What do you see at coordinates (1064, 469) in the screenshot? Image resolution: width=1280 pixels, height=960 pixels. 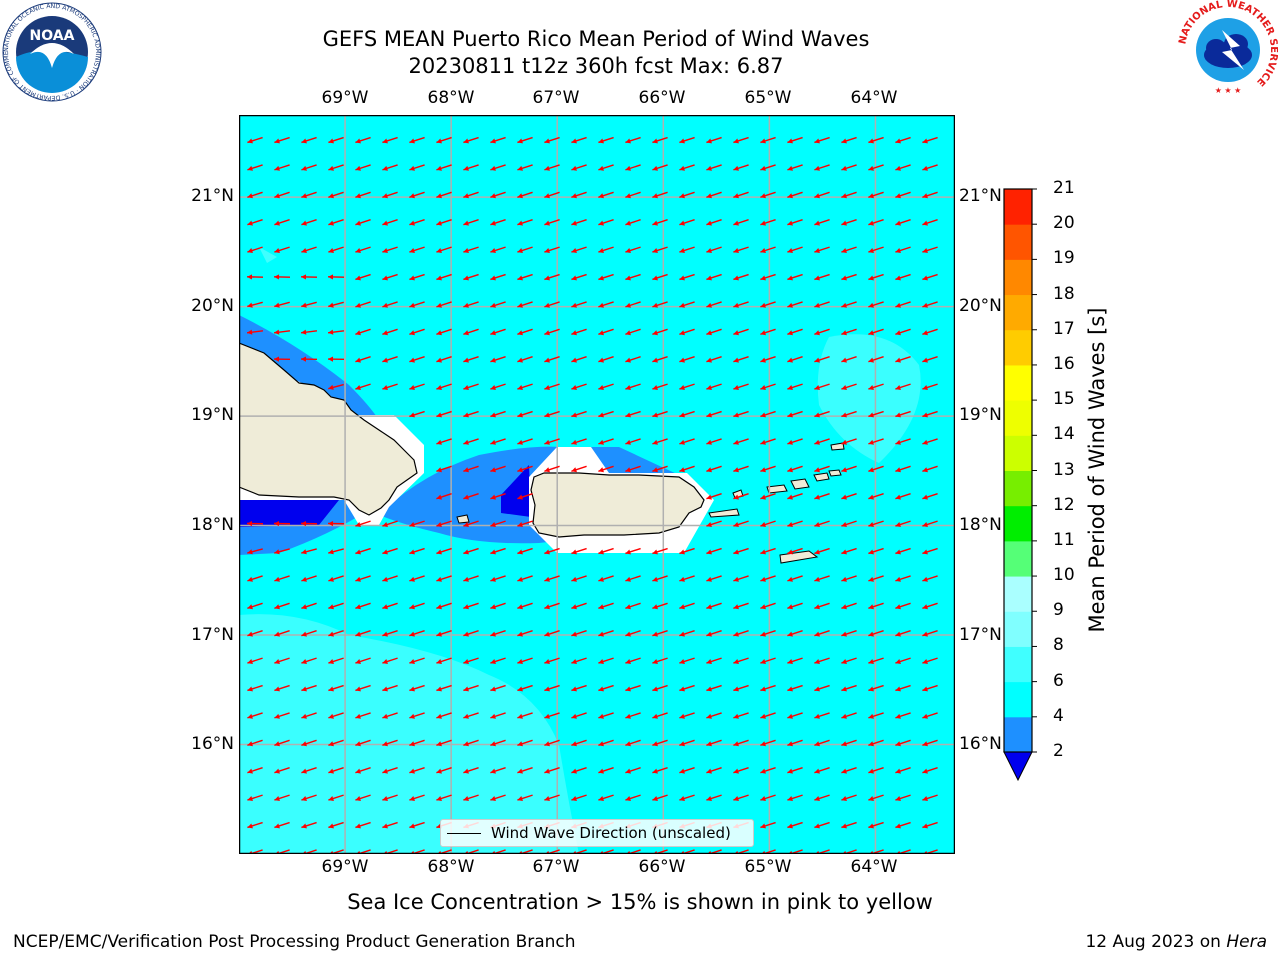 I see `colorbar-tick-label: 13` at bounding box center [1064, 469].